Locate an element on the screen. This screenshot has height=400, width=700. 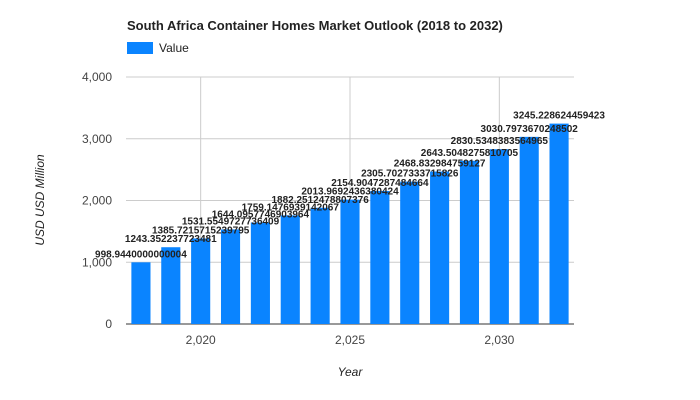
data-label: 1644.0957746903964 is located at coordinates (261, 214).